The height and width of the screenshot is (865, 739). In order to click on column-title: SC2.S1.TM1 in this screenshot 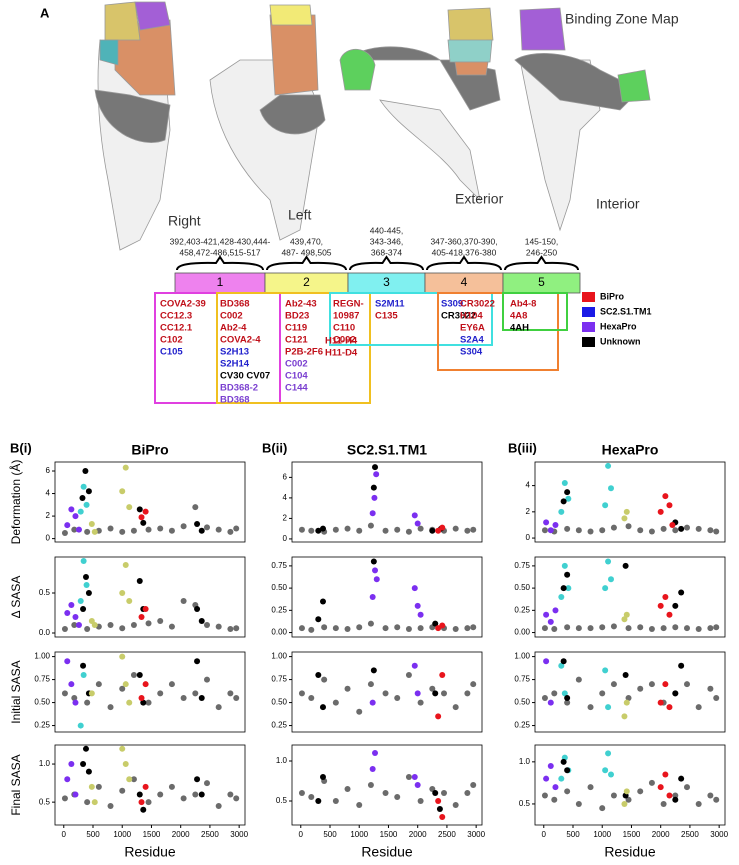, I will do `click(387, 450)`.